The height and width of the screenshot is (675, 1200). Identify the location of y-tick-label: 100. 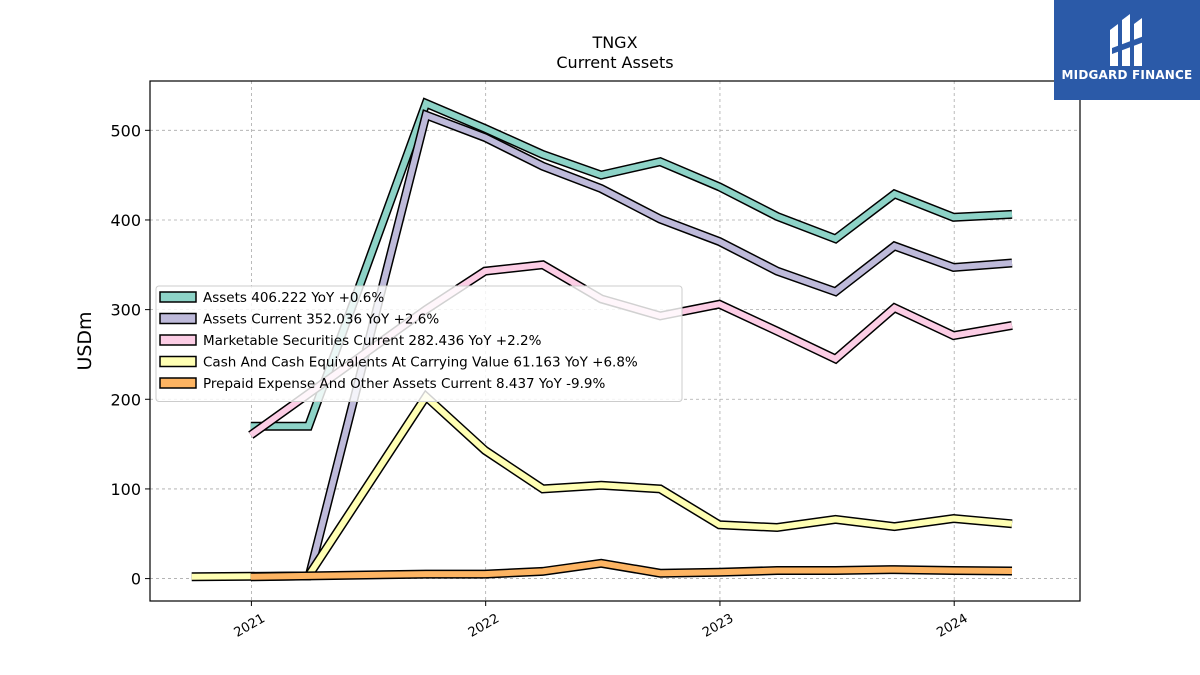
(125, 489).